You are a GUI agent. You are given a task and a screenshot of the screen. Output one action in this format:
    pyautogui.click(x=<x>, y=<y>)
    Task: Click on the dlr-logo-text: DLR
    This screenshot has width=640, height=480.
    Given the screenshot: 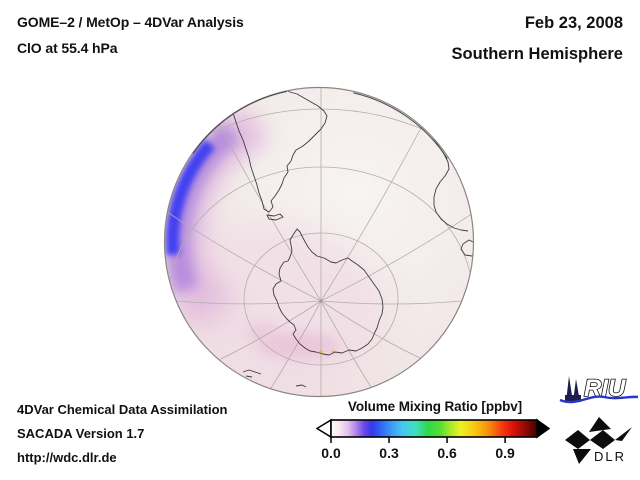 What is the action you would take?
    pyautogui.click(x=610, y=456)
    